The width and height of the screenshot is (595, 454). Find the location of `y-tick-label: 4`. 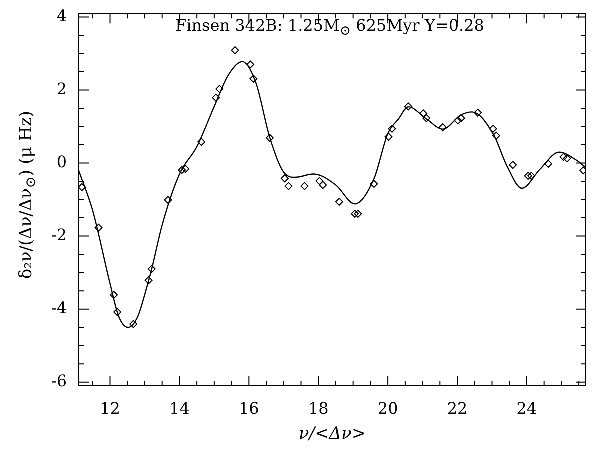

y-tick-label: 4 is located at coordinates (61, 16).